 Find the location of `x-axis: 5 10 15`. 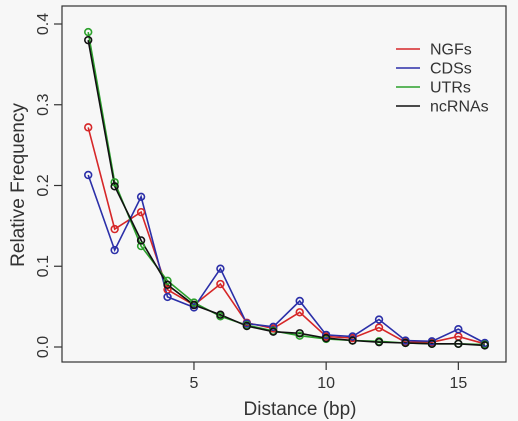

x-axis: 5 10 15 is located at coordinates (328, 377).